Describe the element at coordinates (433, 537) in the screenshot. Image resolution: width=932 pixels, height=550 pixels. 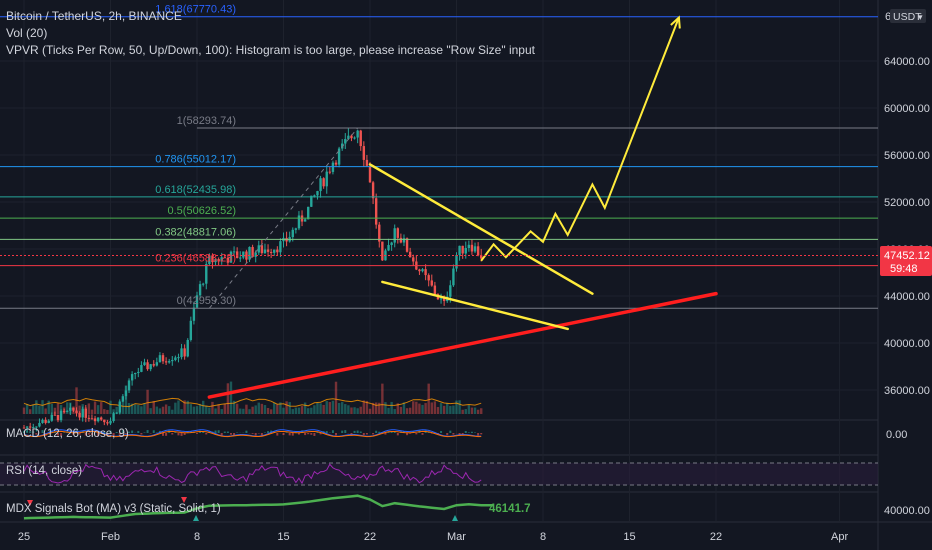
I see `time-axis: 25 Feb 8 15 22 Mar 8 15 22 Apr` at that location.